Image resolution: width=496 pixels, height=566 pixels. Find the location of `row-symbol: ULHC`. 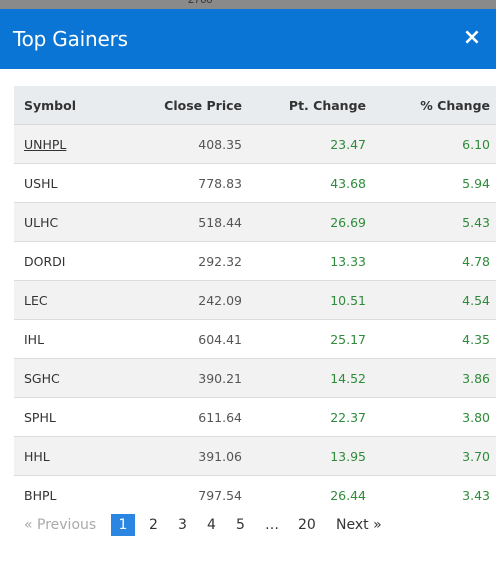

row-symbol: ULHC is located at coordinates (71, 222).